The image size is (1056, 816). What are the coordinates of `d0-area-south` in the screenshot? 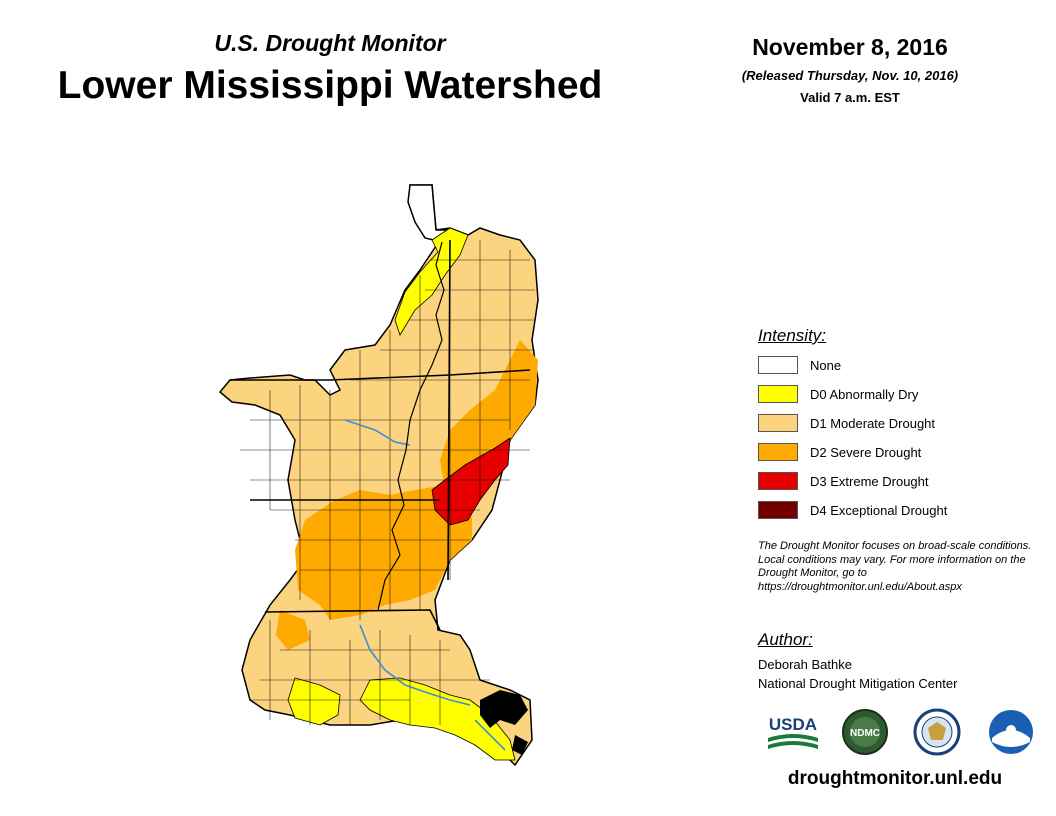 It's located at (437, 719).